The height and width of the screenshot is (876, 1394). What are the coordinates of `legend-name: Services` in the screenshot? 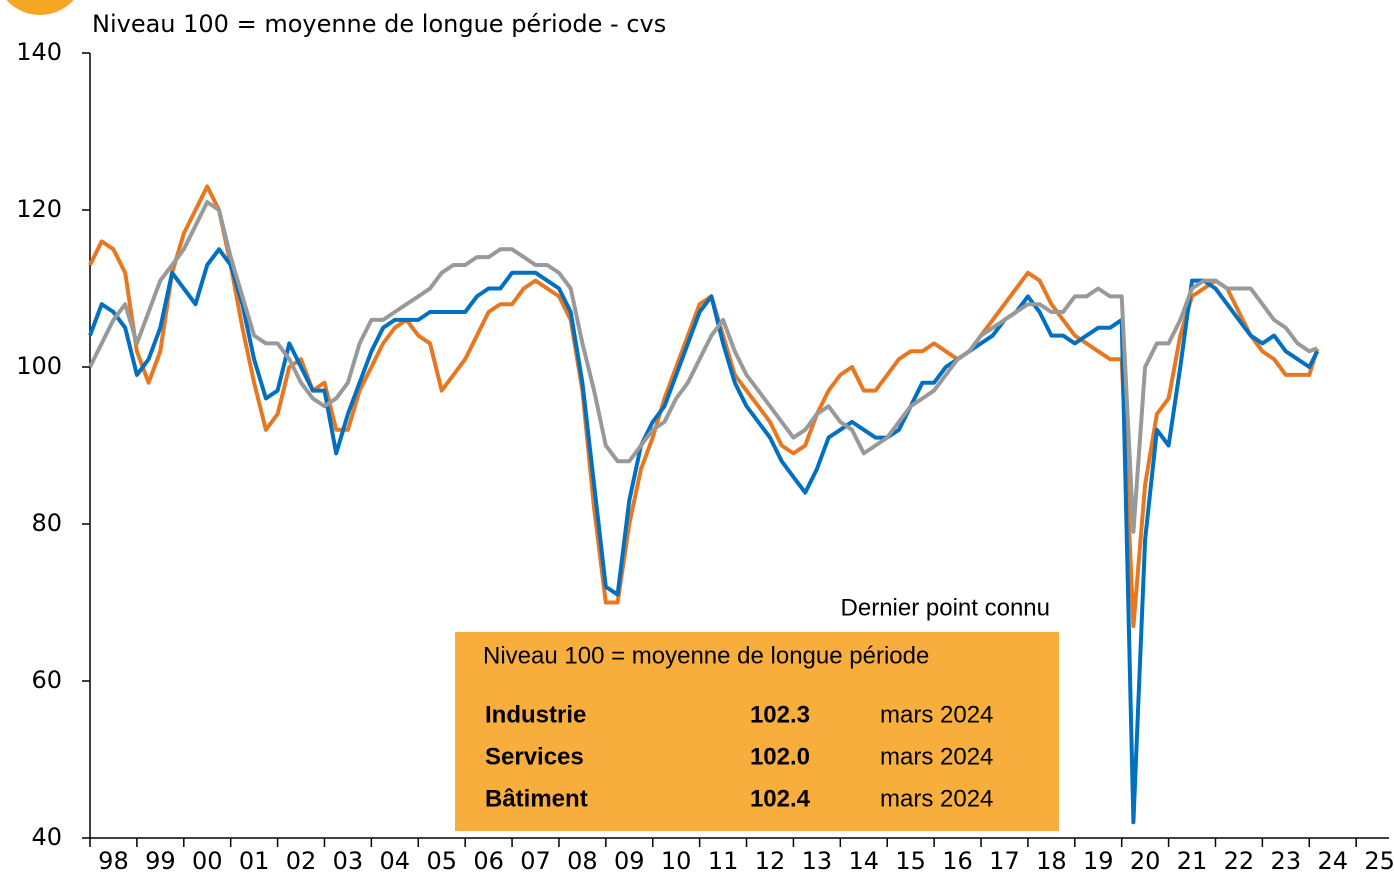 It's located at (534, 756).